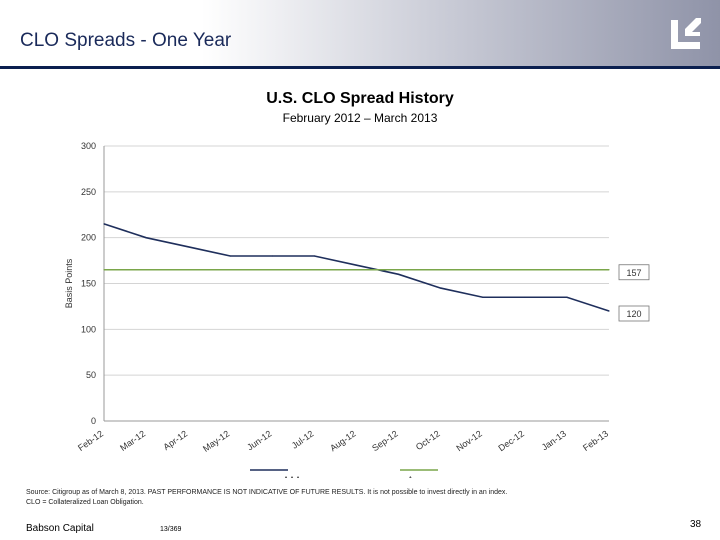 The image size is (720, 540). What do you see at coordinates (88, 192) in the screenshot?
I see `y-tick-label: 250` at bounding box center [88, 192].